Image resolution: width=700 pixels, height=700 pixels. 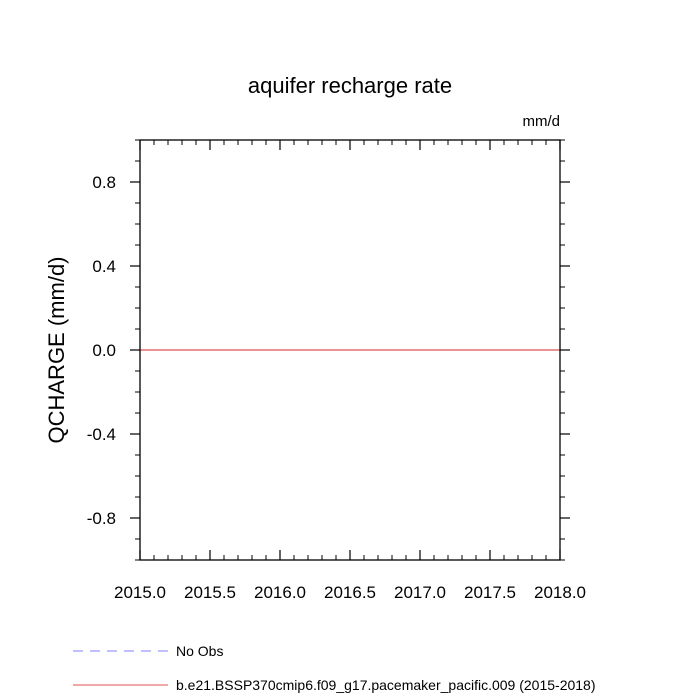 I want to click on legend-label: No Obs, so click(x=199, y=651).